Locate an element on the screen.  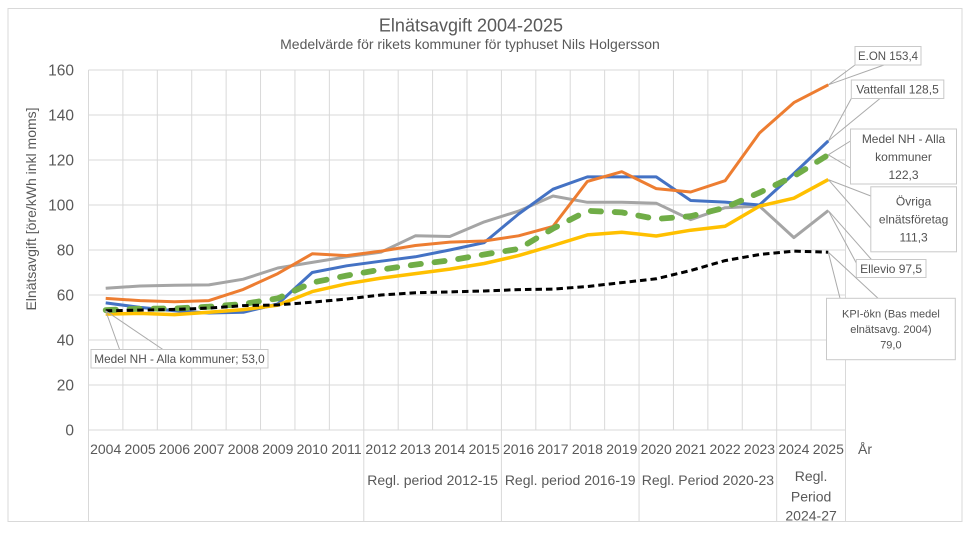
svg-text: 2017 is located at coordinates (552, 449).